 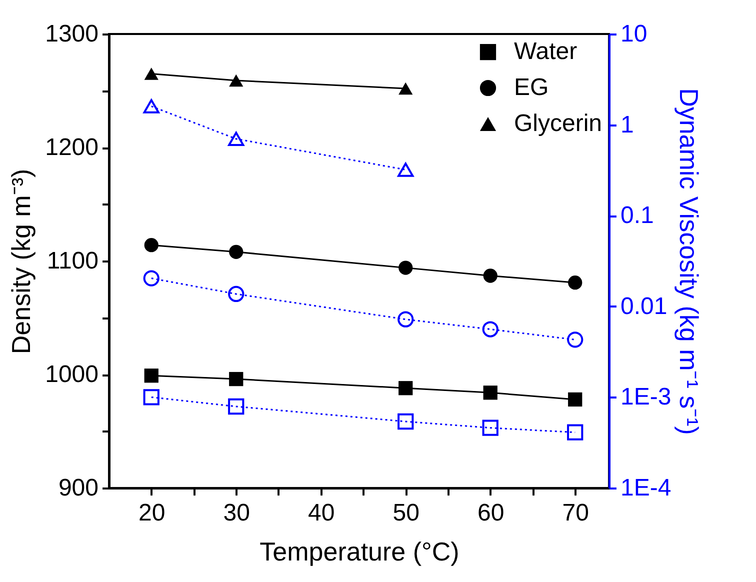 What do you see at coordinates (236, 513) in the screenshot?
I see `x-tick-label: 30` at bounding box center [236, 513].